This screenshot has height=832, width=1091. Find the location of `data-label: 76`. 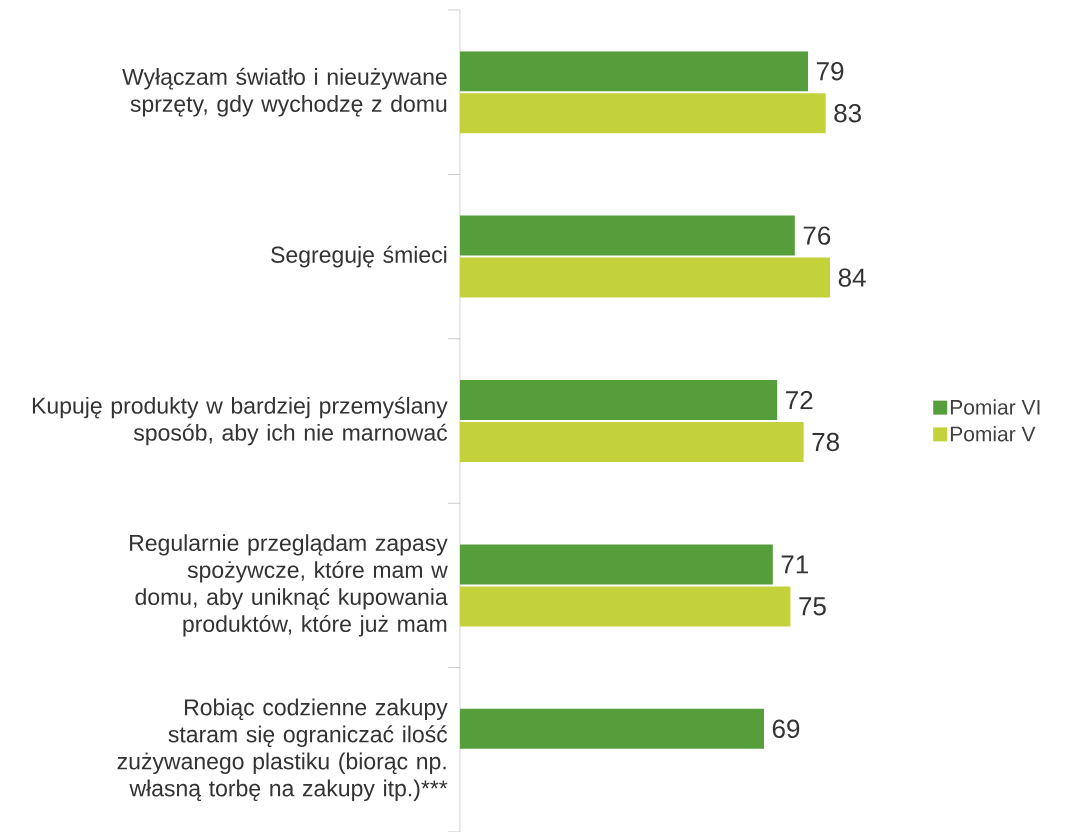

data-label: 76 is located at coordinates (817, 235).